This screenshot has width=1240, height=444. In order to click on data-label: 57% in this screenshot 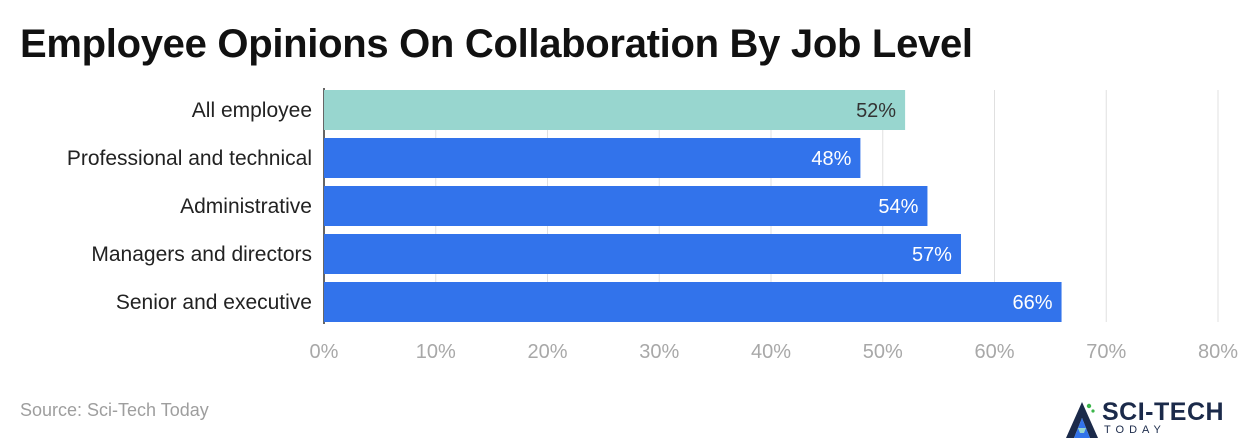, I will do `click(932, 255)`.